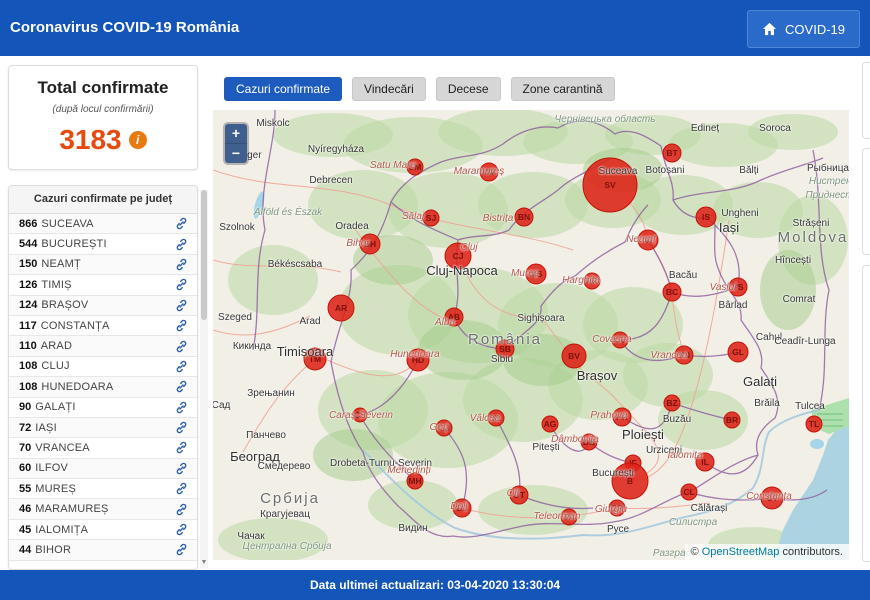 The width and height of the screenshot is (870, 600). What do you see at coordinates (550, 424) in the screenshot?
I see `map-bubble-AG` at bounding box center [550, 424].